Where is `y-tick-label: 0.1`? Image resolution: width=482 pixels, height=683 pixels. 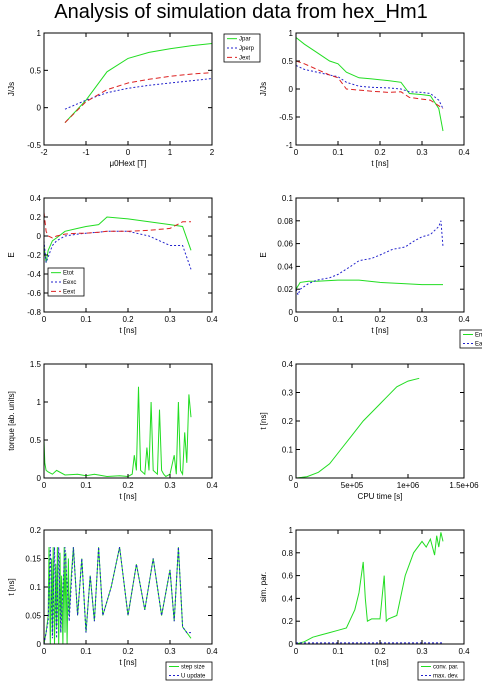
y-tick-label: 0.1 is located at coordinates (288, 198).